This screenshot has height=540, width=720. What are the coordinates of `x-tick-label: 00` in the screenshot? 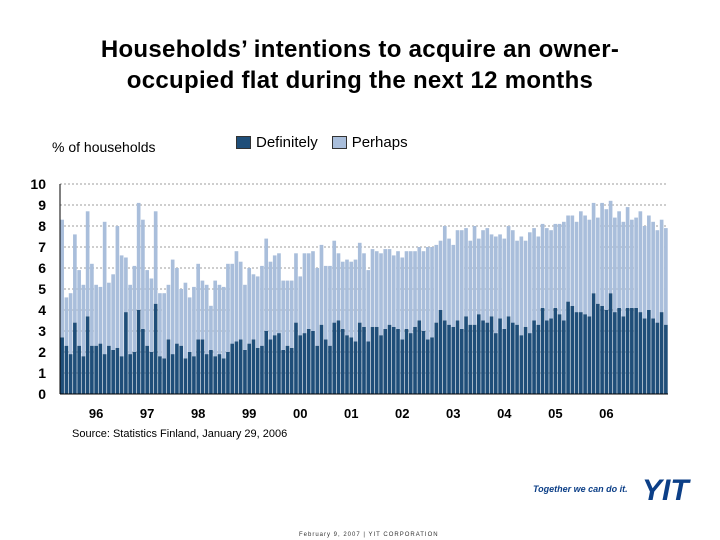 It's located at (300, 413).